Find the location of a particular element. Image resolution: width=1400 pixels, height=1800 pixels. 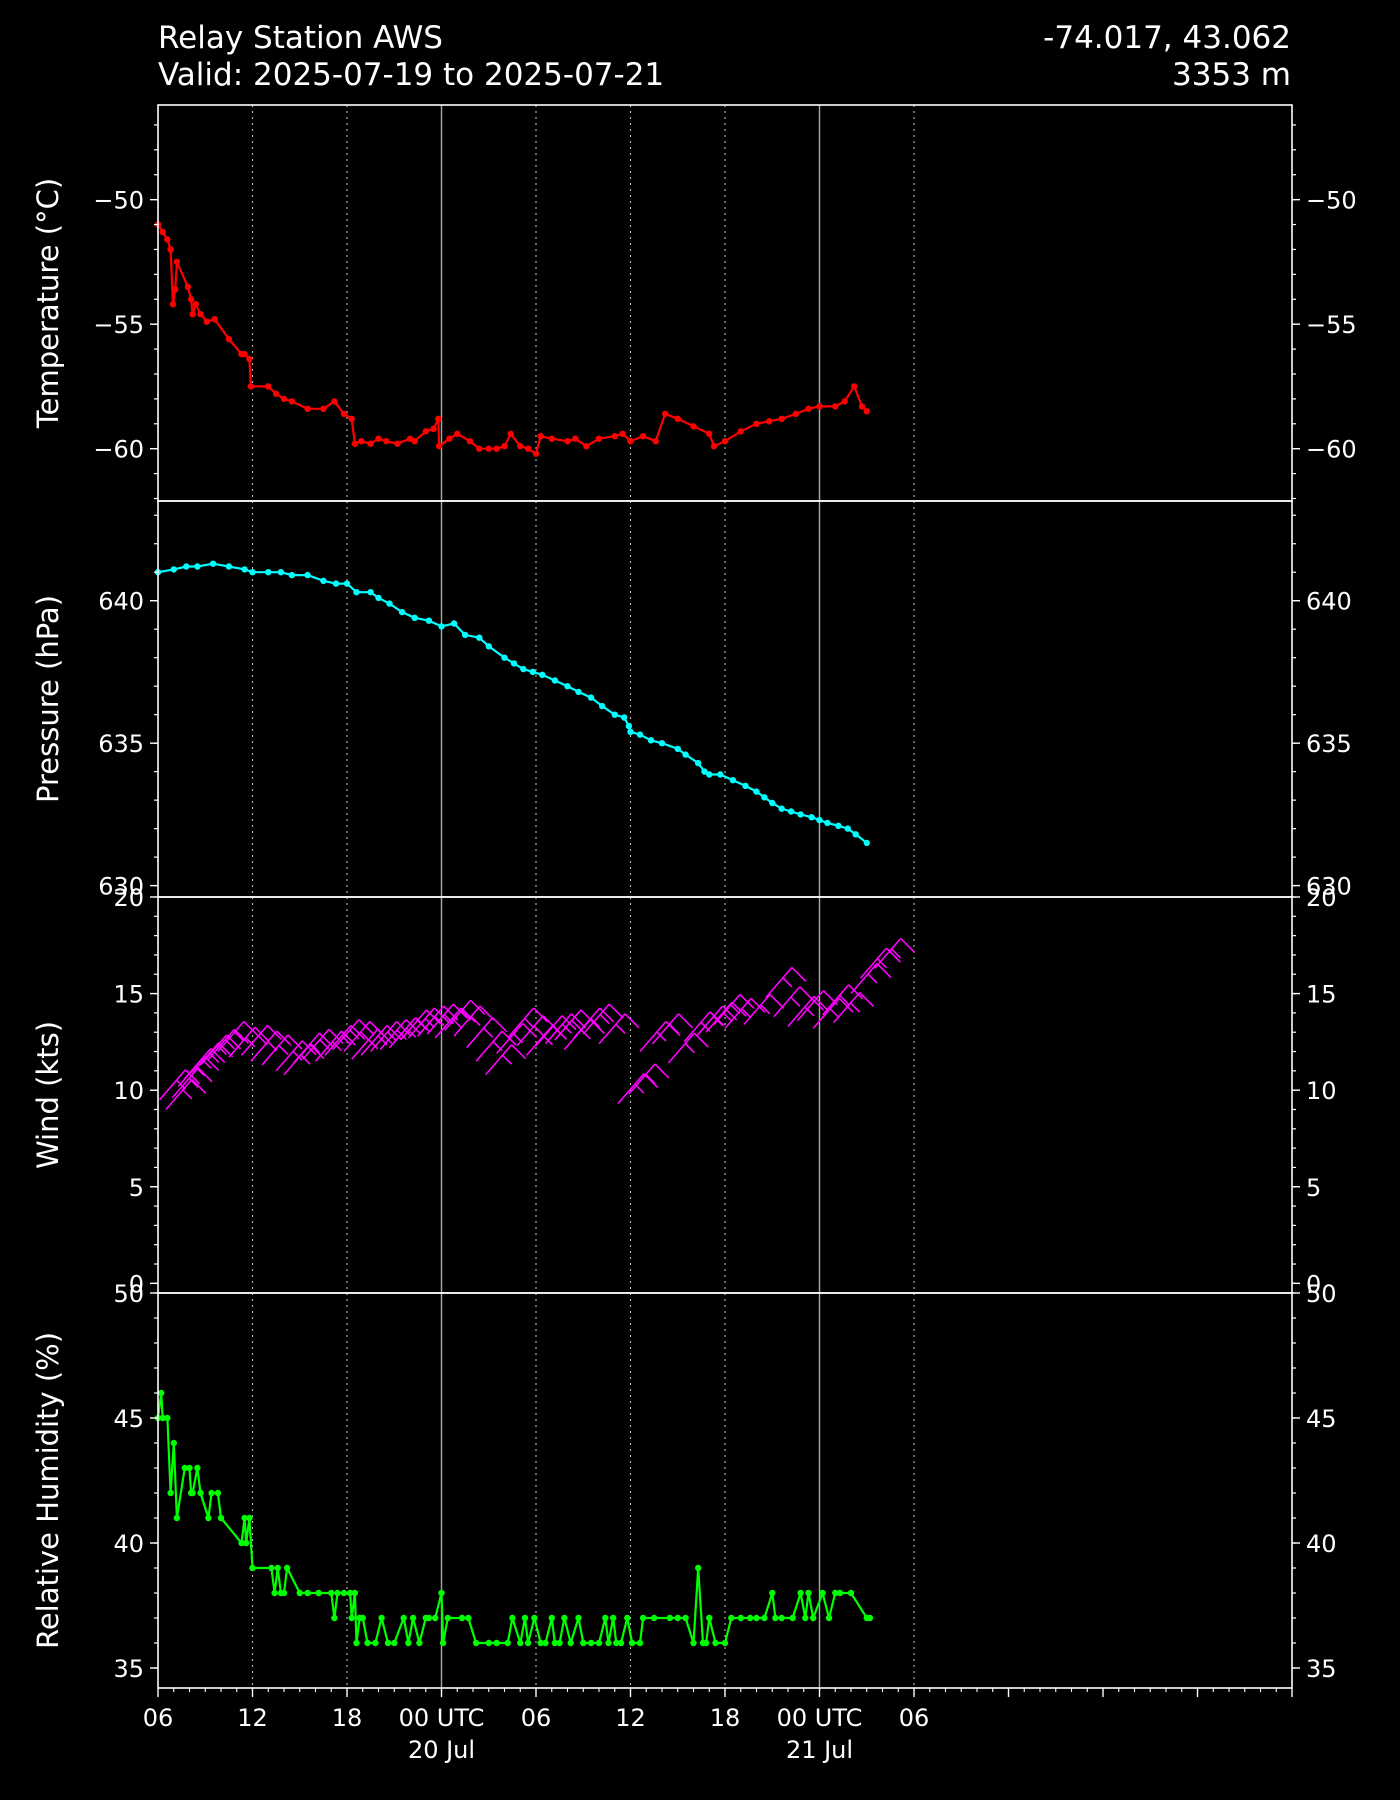

station-coordinates: -74.017, 43.062 is located at coordinates (1167, 38).